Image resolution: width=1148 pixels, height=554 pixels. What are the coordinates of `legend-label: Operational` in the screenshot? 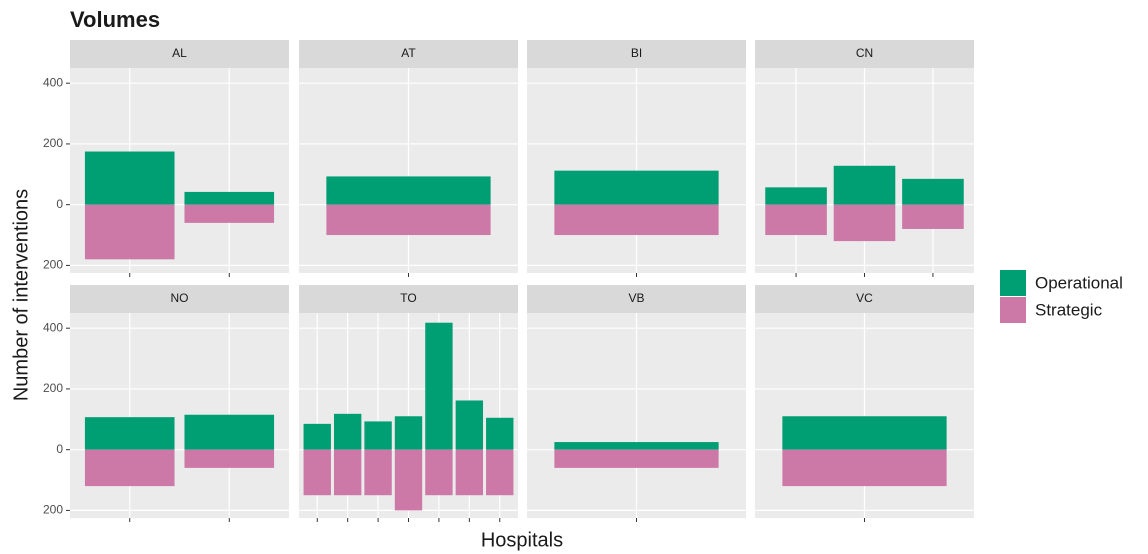 It's located at (1079, 282).